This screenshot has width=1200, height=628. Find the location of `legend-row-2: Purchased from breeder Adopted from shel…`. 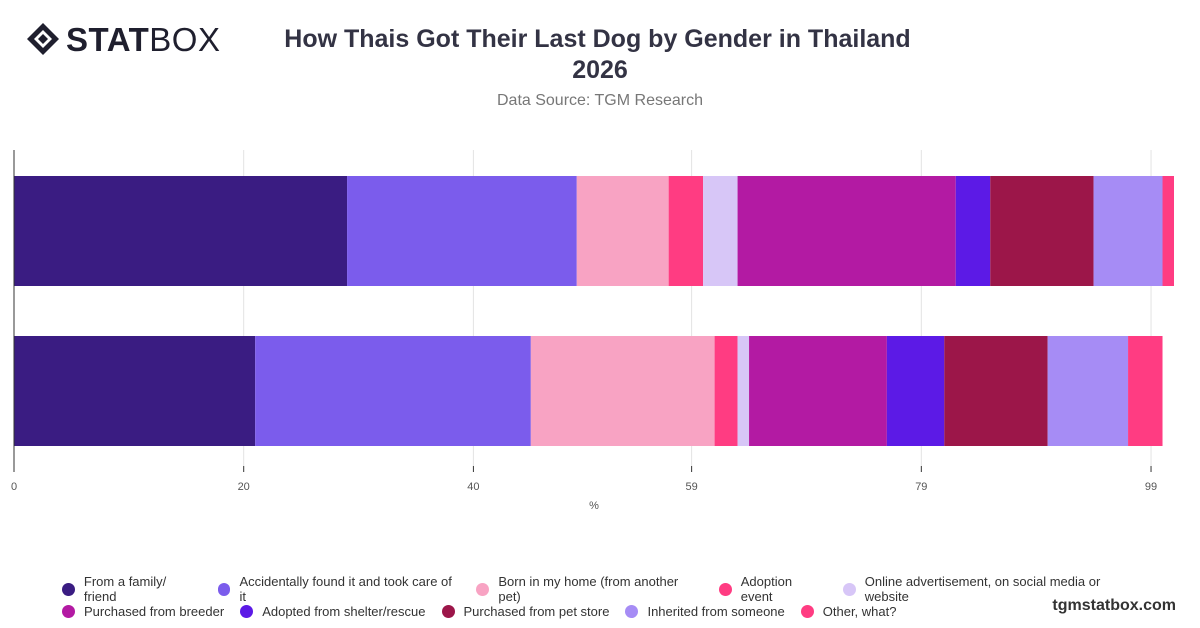

legend-row-2: Purchased from breeder Adopted from shel… is located at coordinates (612, 611).